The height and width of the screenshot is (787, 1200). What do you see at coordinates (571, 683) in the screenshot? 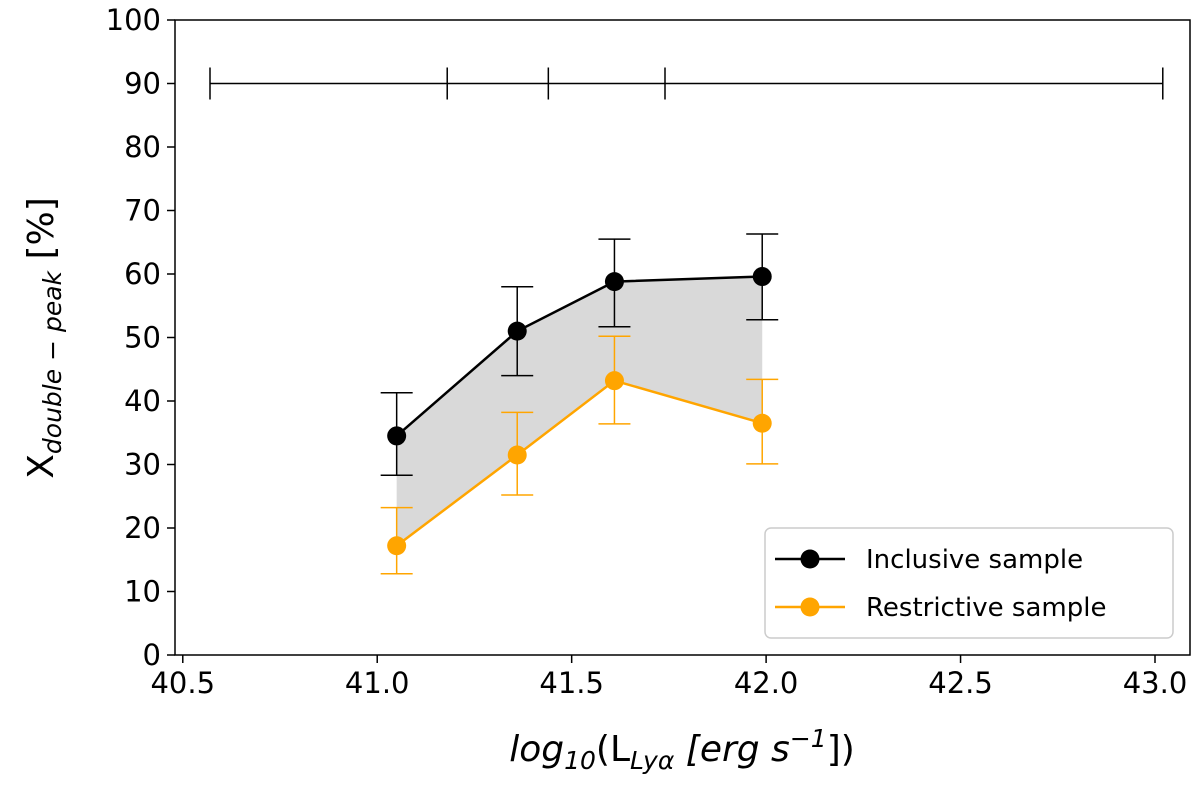
I see `x-tick-label: 41.5` at bounding box center [571, 683].